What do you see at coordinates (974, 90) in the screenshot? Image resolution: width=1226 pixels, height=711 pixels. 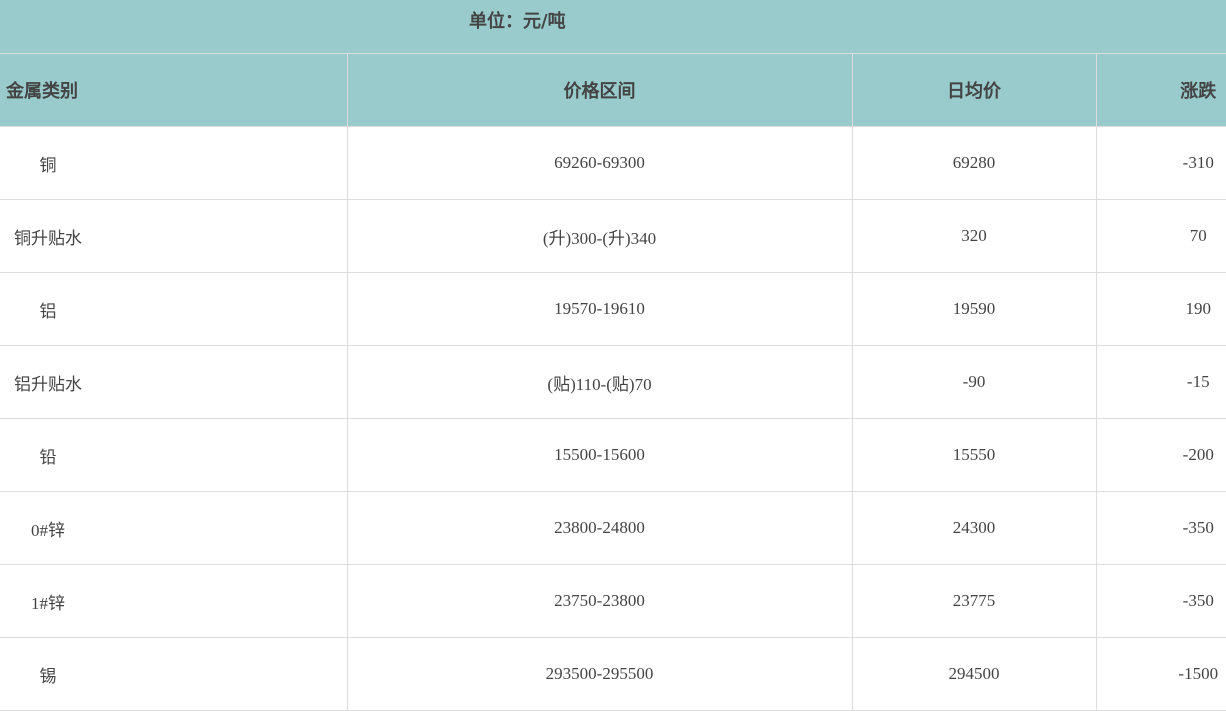 I see `header-average-price: 日均价` at bounding box center [974, 90].